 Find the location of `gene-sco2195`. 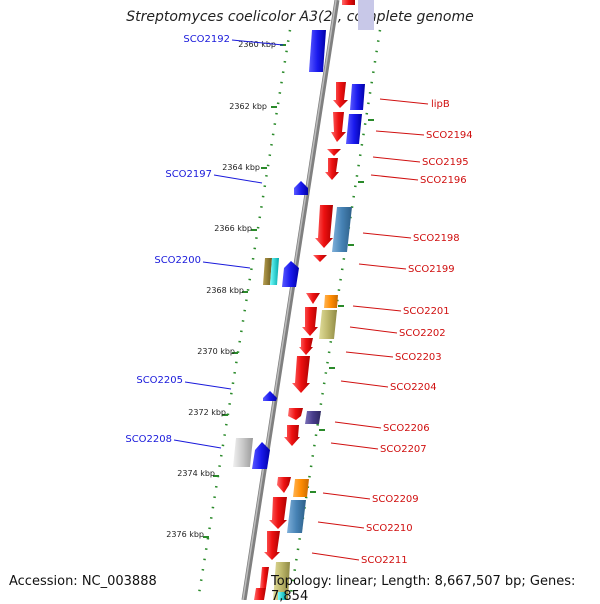

gene-sco2195 is located at coordinates (334, 152).